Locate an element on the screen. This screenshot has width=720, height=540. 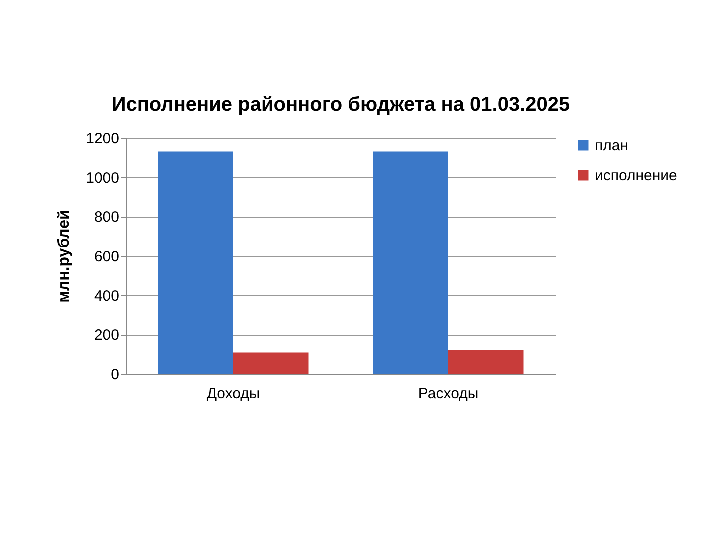
y-tick-label: 1200 is located at coordinates (103, 139).